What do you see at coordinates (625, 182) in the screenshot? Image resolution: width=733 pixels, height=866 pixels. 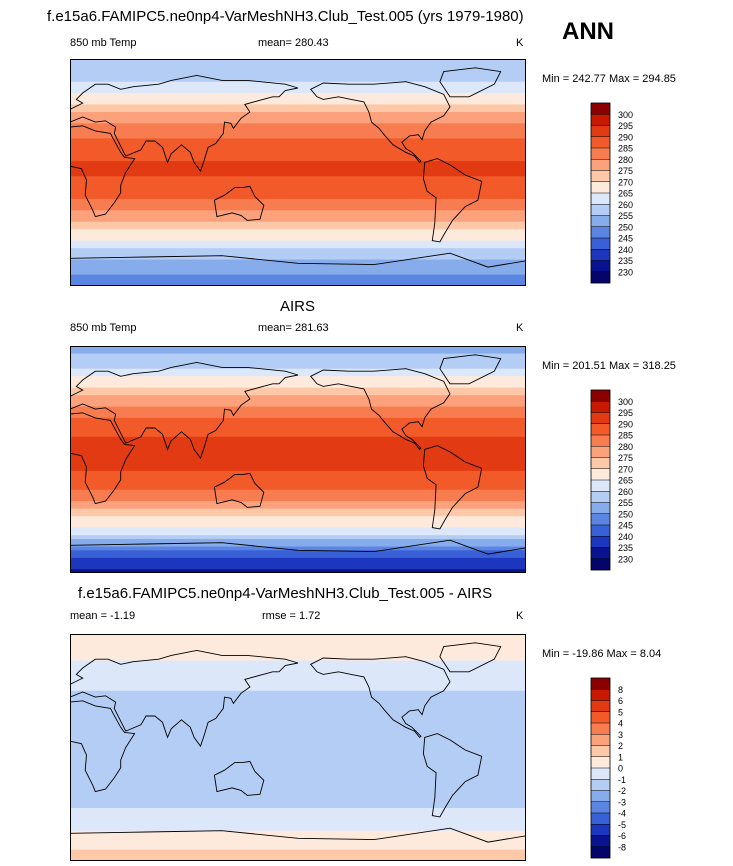 I see `colorbar-tick-label: 270` at bounding box center [625, 182].